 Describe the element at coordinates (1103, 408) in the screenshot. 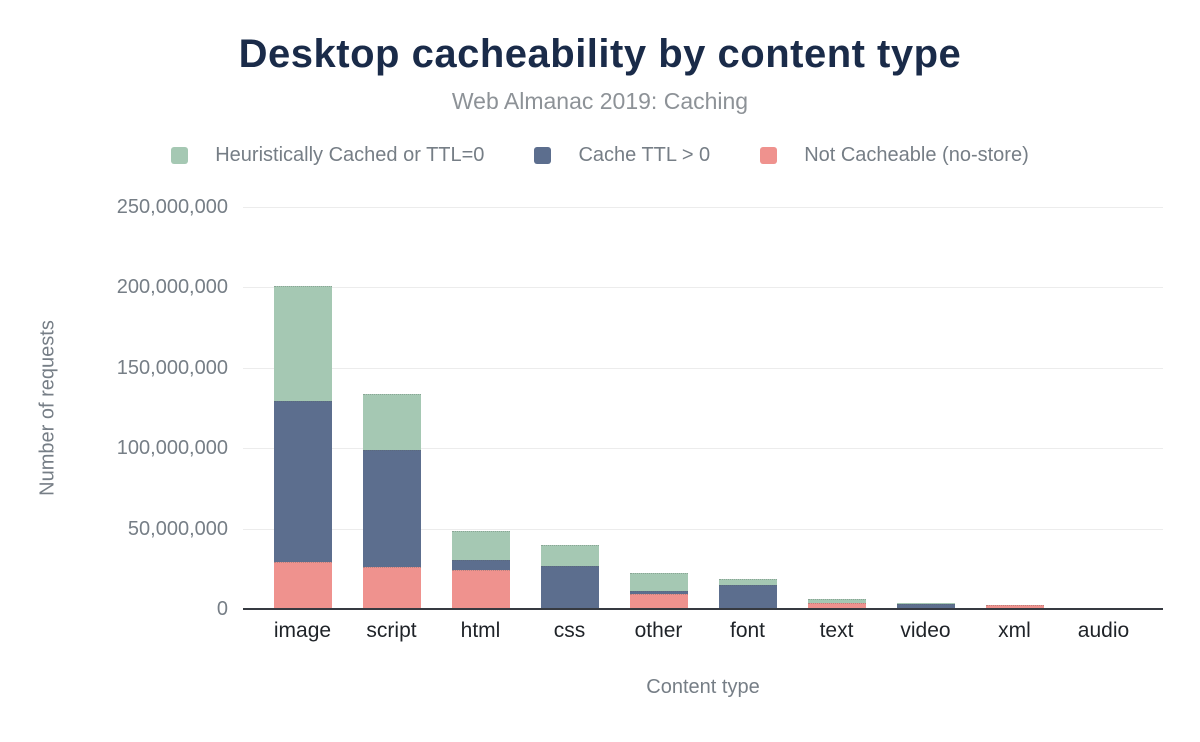

I see `bar-audio` at that location.